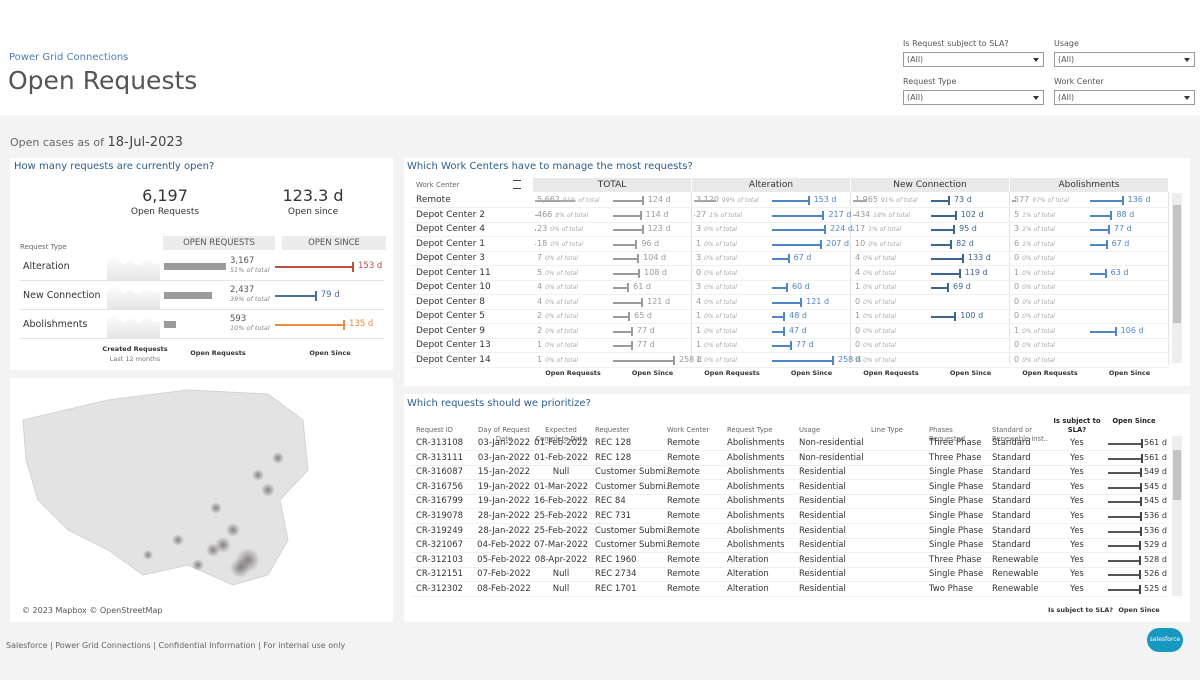 This screenshot has height=680, width=1200. I want to click on cell: Standard, so click(1011, 443).